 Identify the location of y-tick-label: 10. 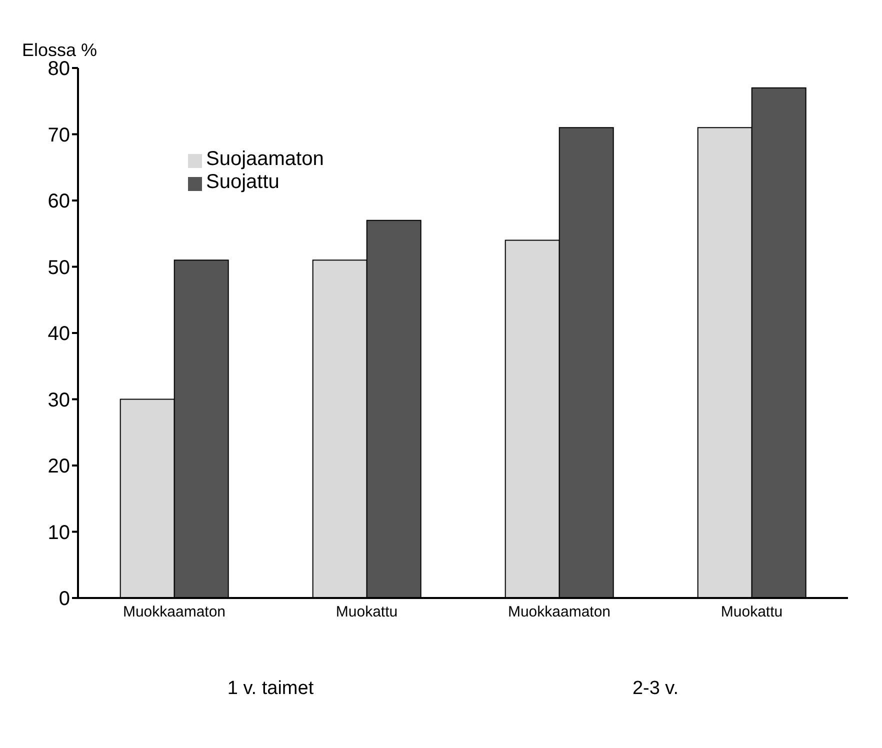
(59, 533).